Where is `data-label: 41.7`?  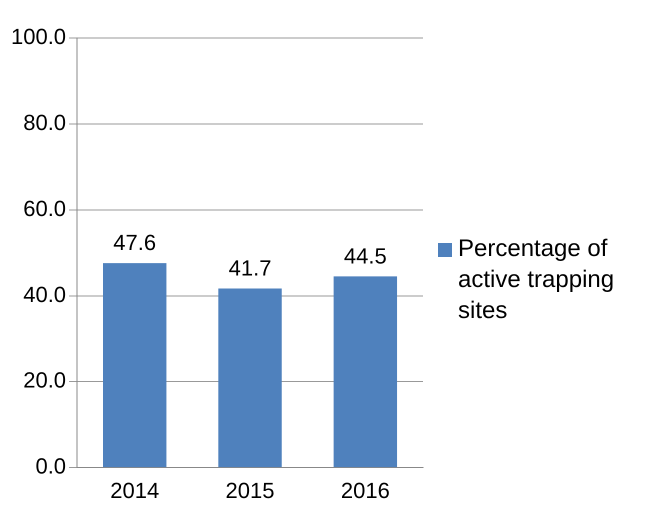 data-label: 41.7 is located at coordinates (250, 268).